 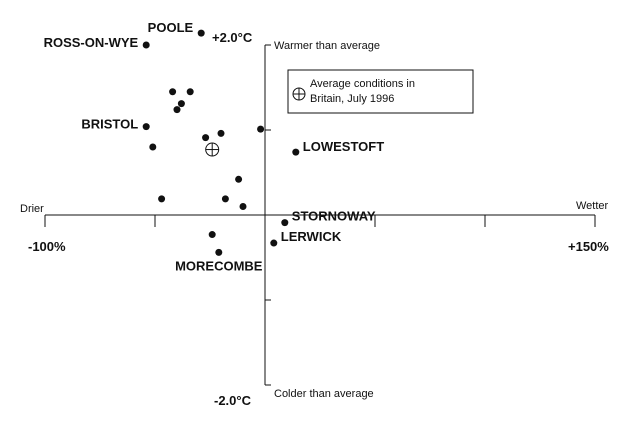 What do you see at coordinates (109, 124) in the screenshot?
I see `point-label: BRISTOL` at bounding box center [109, 124].